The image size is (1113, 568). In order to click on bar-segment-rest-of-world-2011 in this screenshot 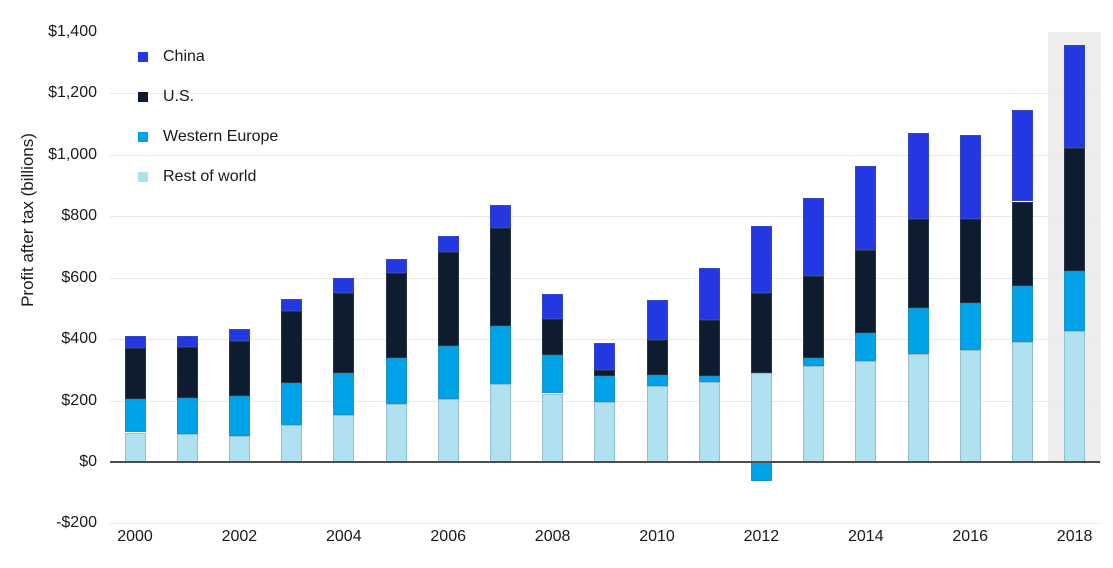, I will do `click(709, 422)`.